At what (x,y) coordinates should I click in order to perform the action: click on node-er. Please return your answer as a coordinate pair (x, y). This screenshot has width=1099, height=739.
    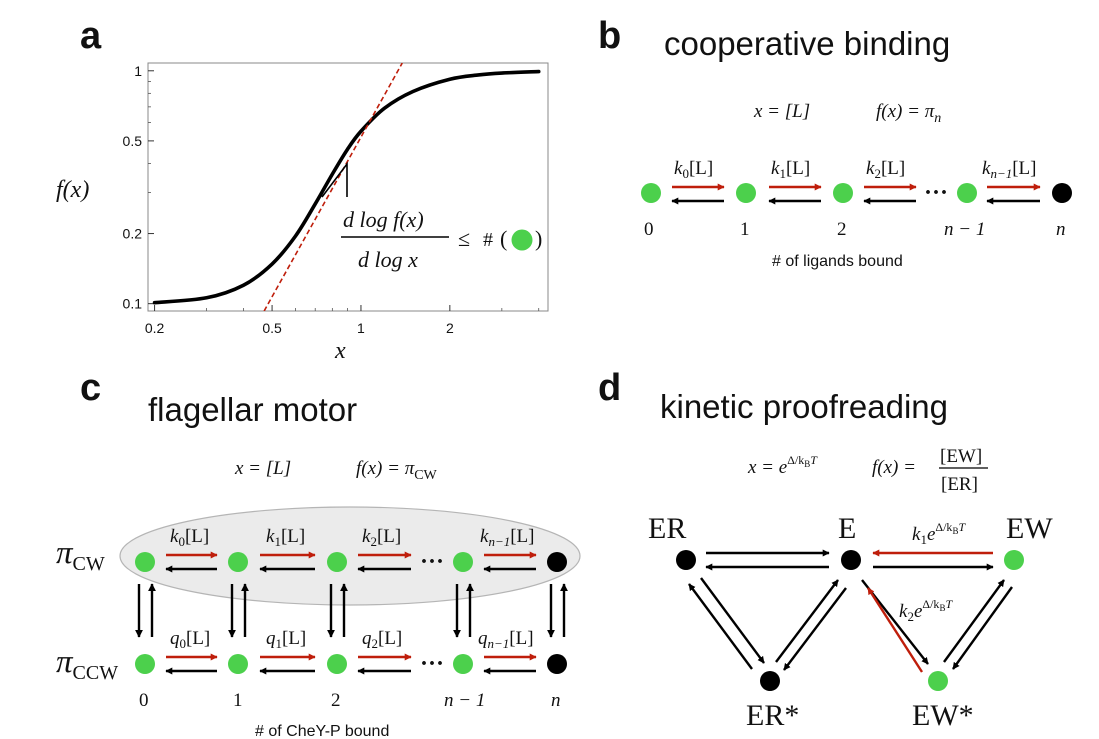
    Looking at the image, I should click on (686, 560).